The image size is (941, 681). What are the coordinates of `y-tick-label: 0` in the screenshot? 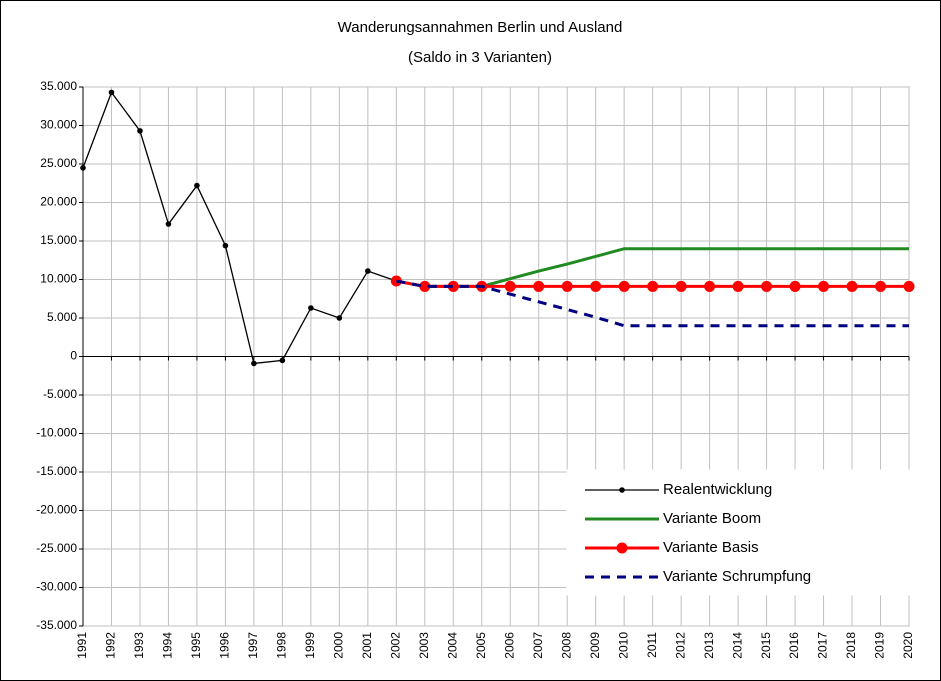 It's located at (73, 356).